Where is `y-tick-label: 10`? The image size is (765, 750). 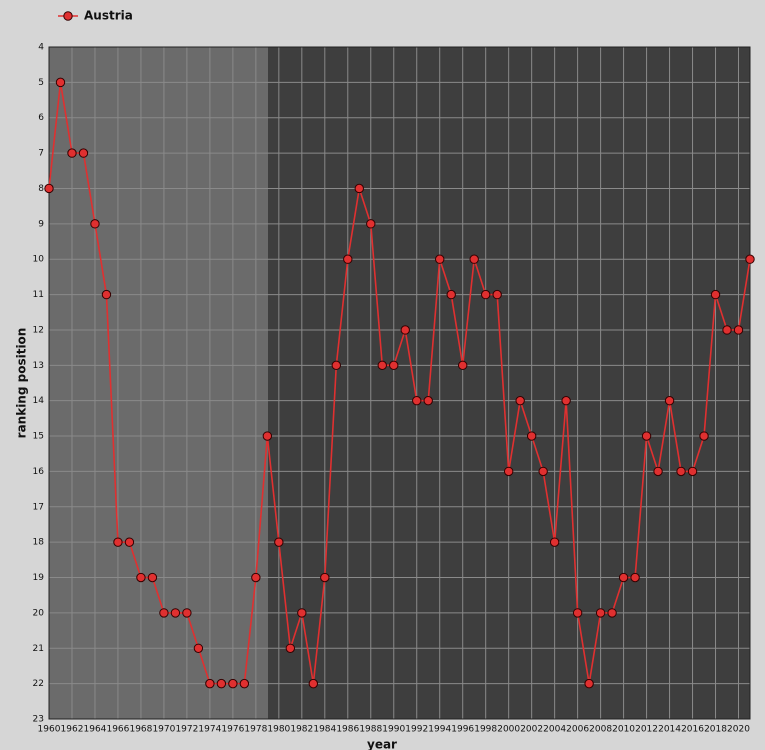 y-tick-label: 10 is located at coordinates (39, 260).